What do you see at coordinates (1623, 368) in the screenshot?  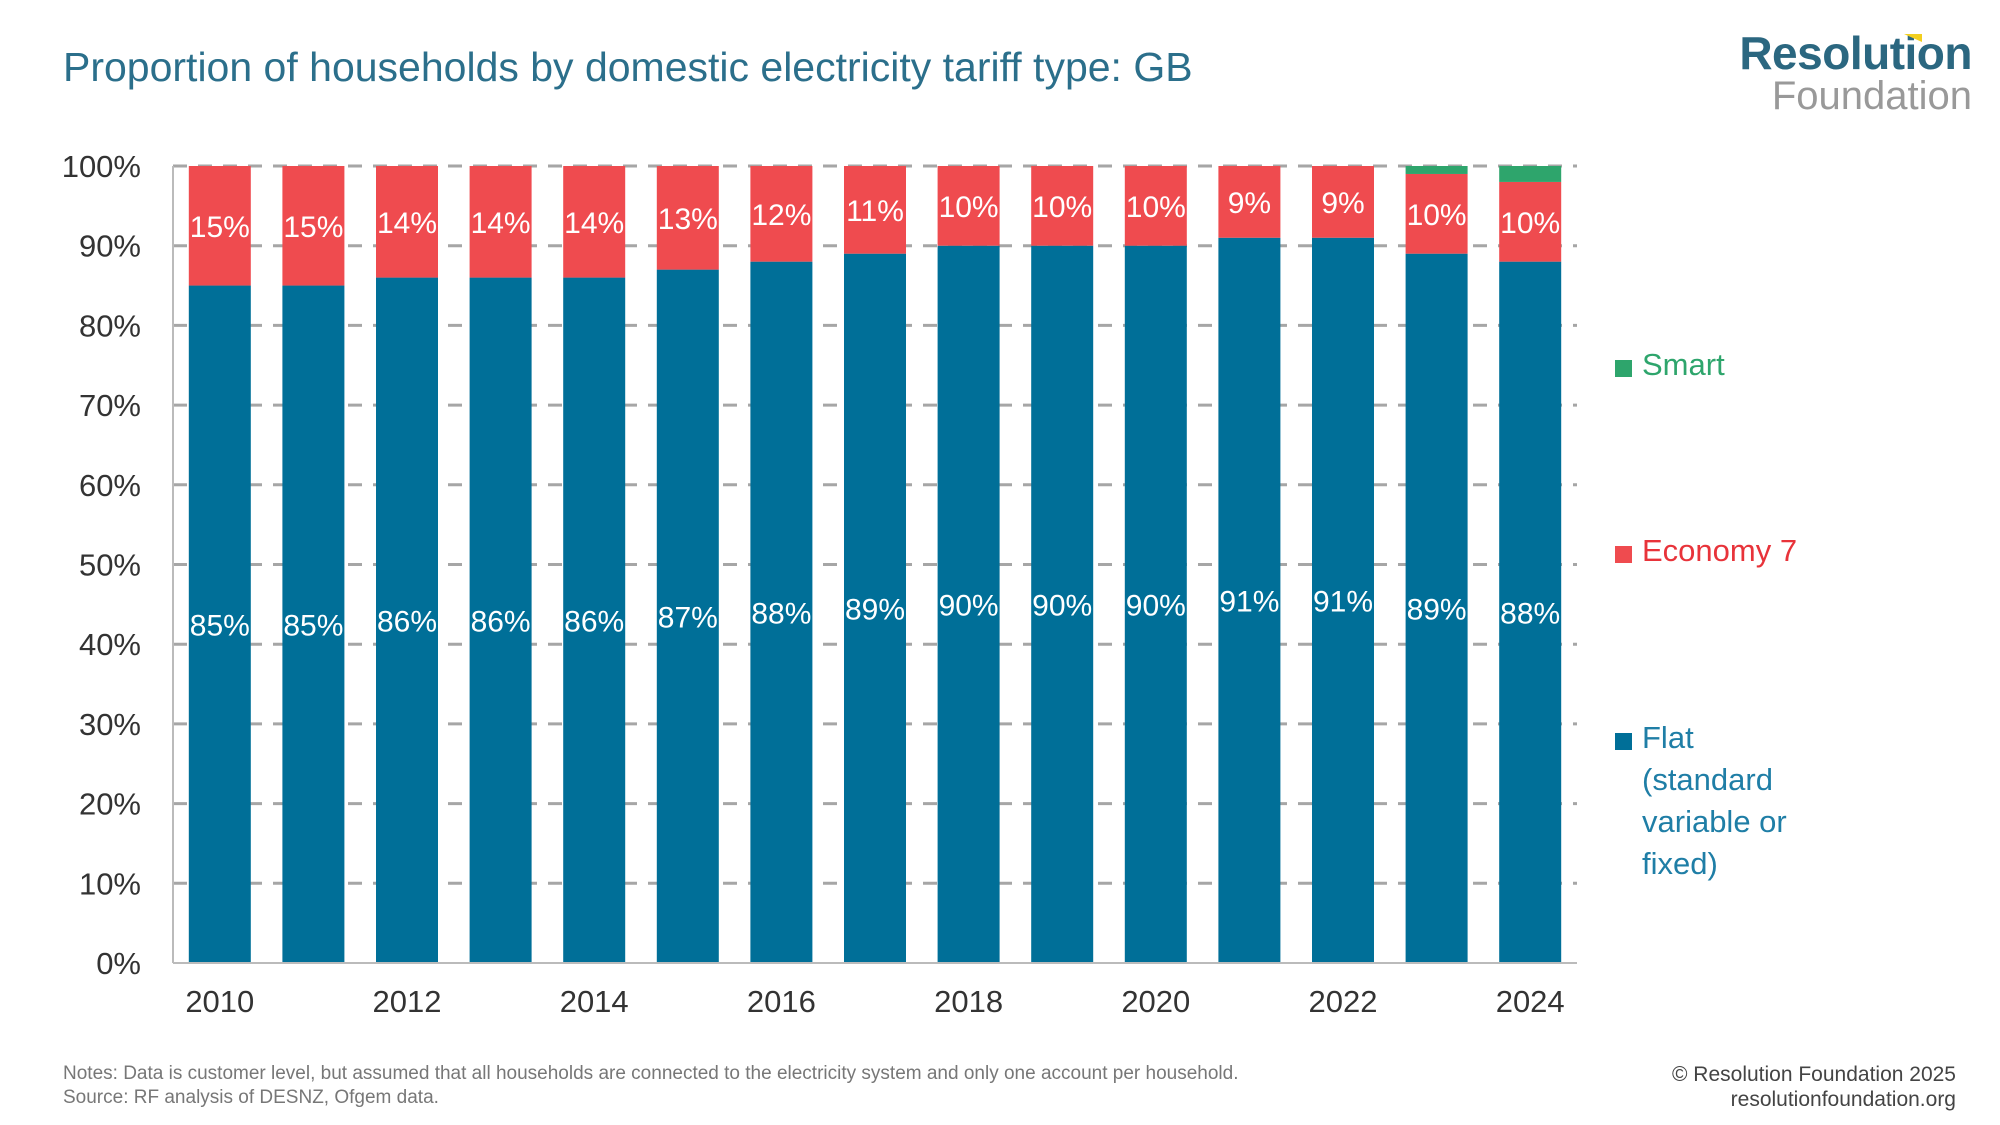 I see `legend-swatch-smart` at bounding box center [1623, 368].